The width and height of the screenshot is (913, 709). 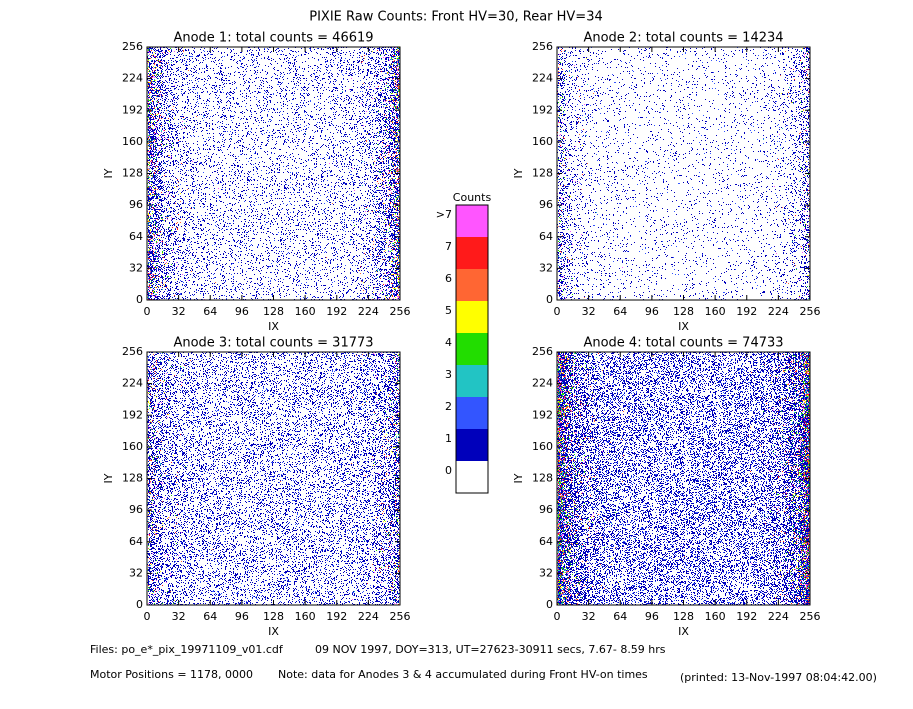 What do you see at coordinates (273, 38) in the screenshot?
I see `panel-title: Anode 1: total counts = 46619` at bounding box center [273, 38].